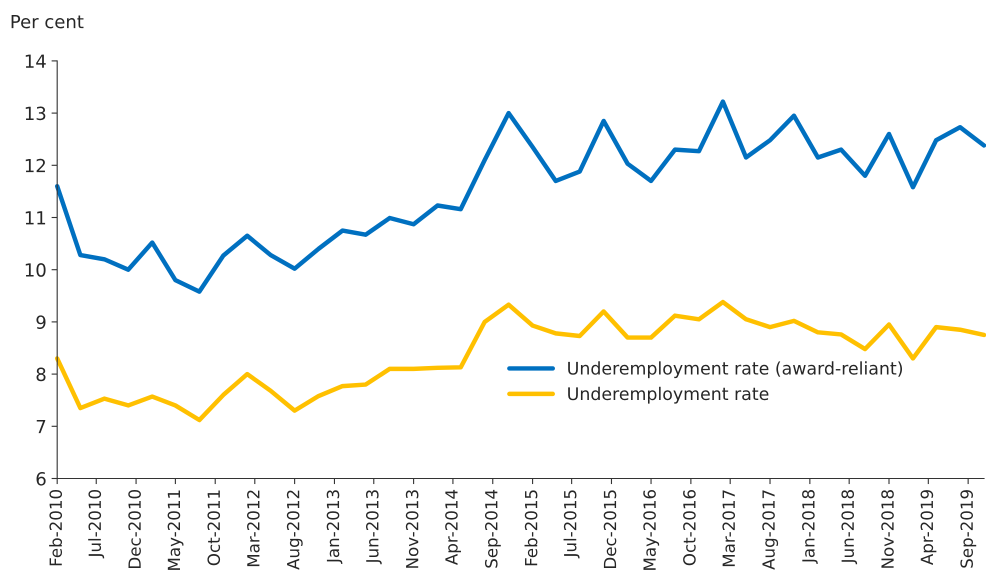  What do you see at coordinates (735, 369) in the screenshot?
I see `legend-label: Underemployment rate (award-reliant)` at bounding box center [735, 369].